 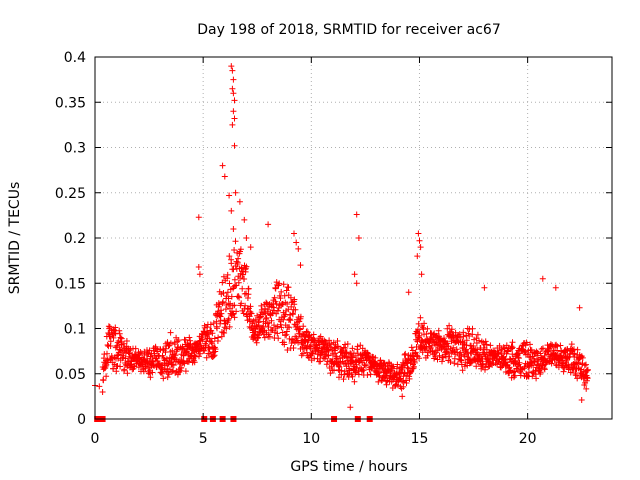 What do you see at coordinates (75, 239) in the screenshot?
I see `y-tick-label: 0.2` at bounding box center [75, 239].